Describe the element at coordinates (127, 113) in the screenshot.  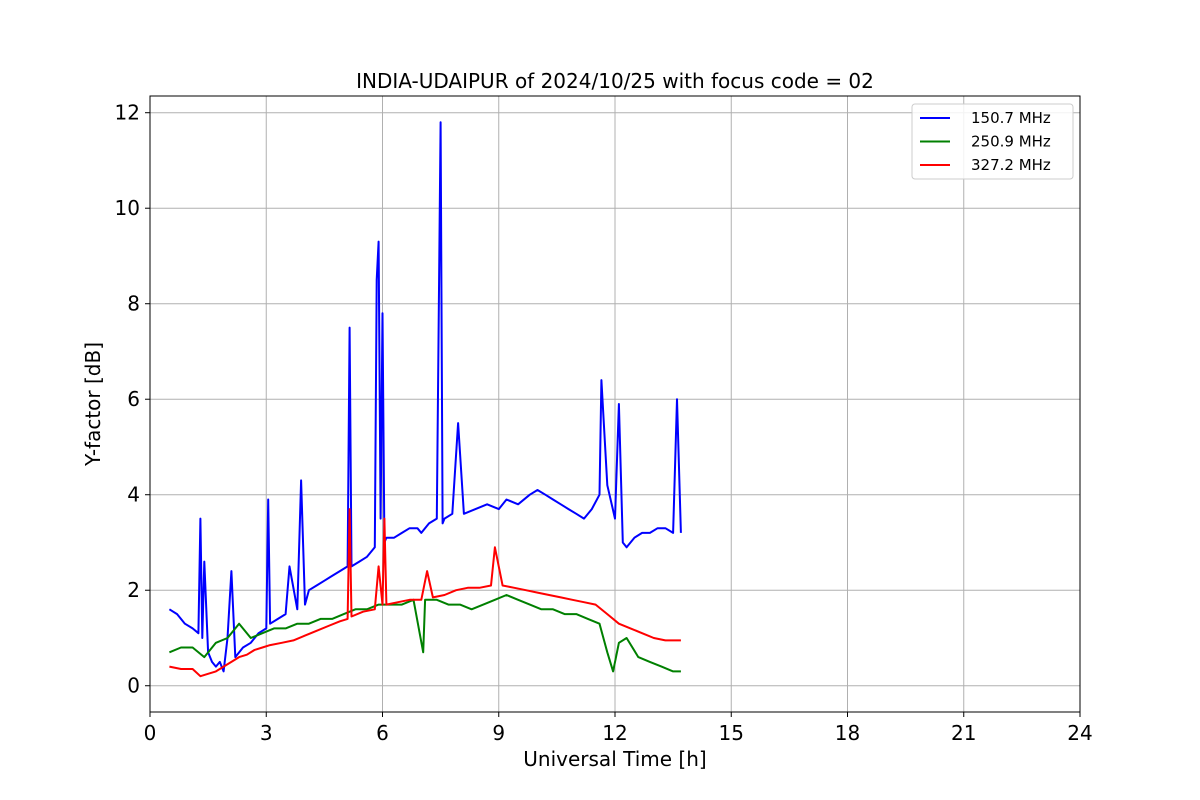
I see `y-tick-label: 12` at that location.